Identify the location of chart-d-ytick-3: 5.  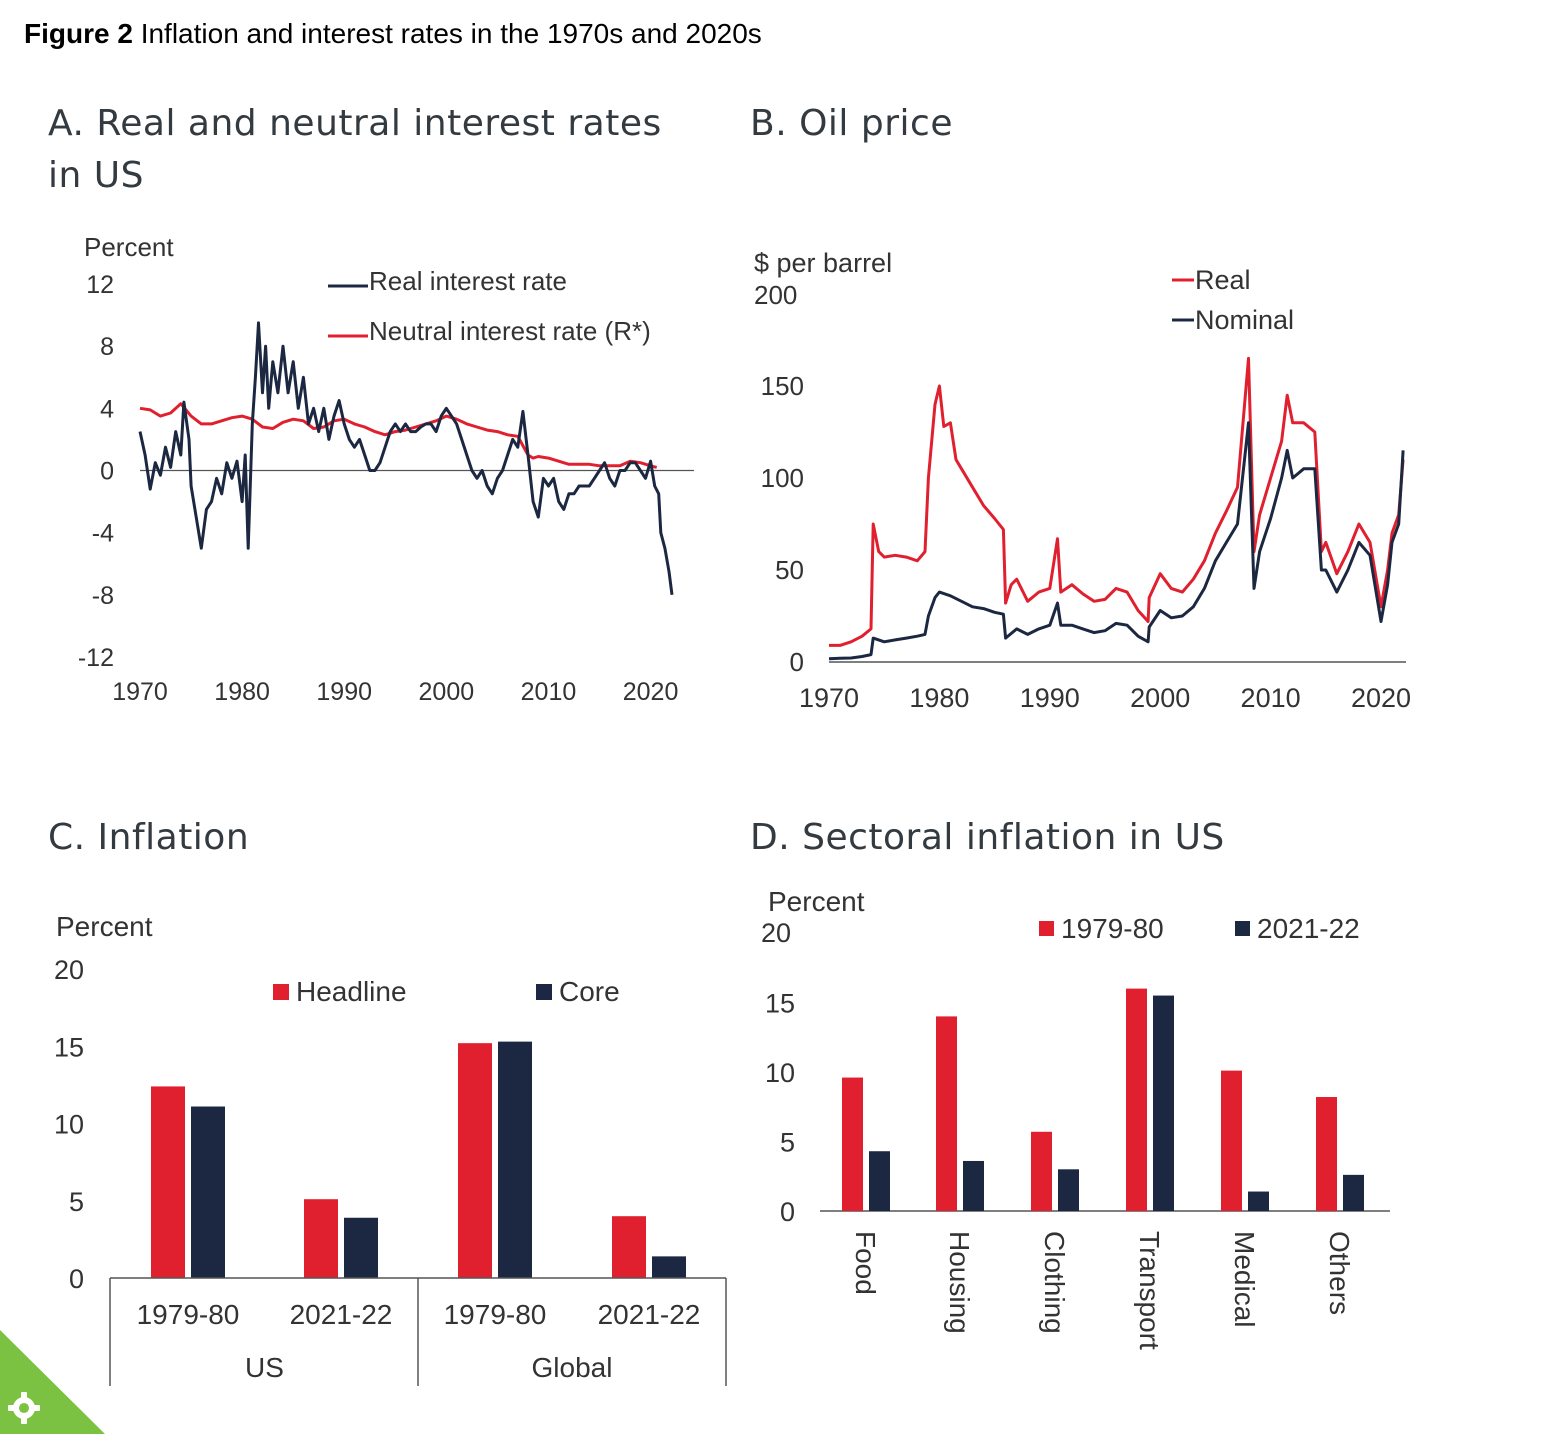
(787, 1143).